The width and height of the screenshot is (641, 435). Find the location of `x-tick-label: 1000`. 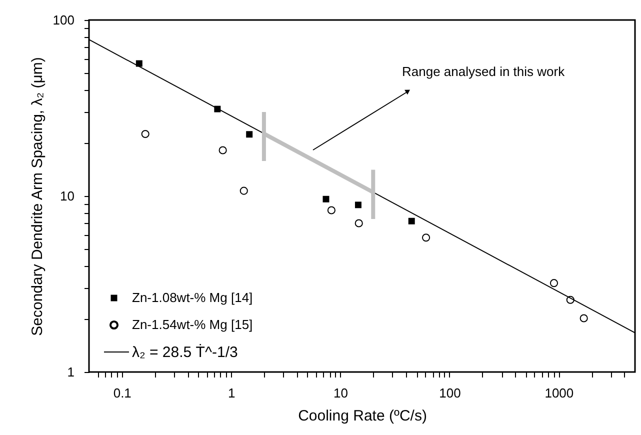

x-tick-label: 1000 is located at coordinates (559, 393).